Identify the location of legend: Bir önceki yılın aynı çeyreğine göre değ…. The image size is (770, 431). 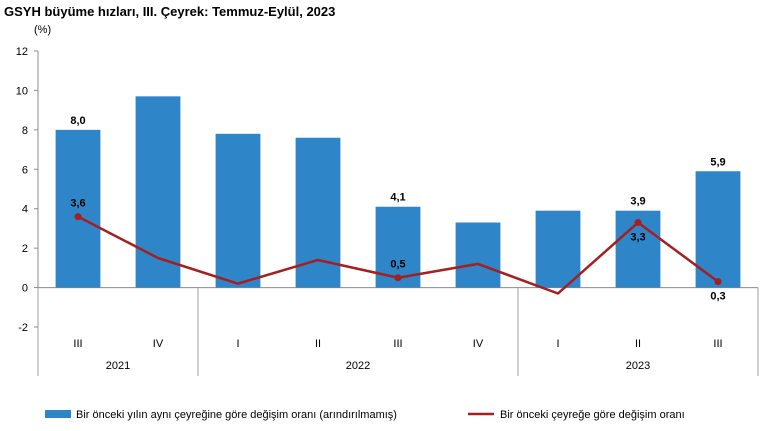
(365, 415).